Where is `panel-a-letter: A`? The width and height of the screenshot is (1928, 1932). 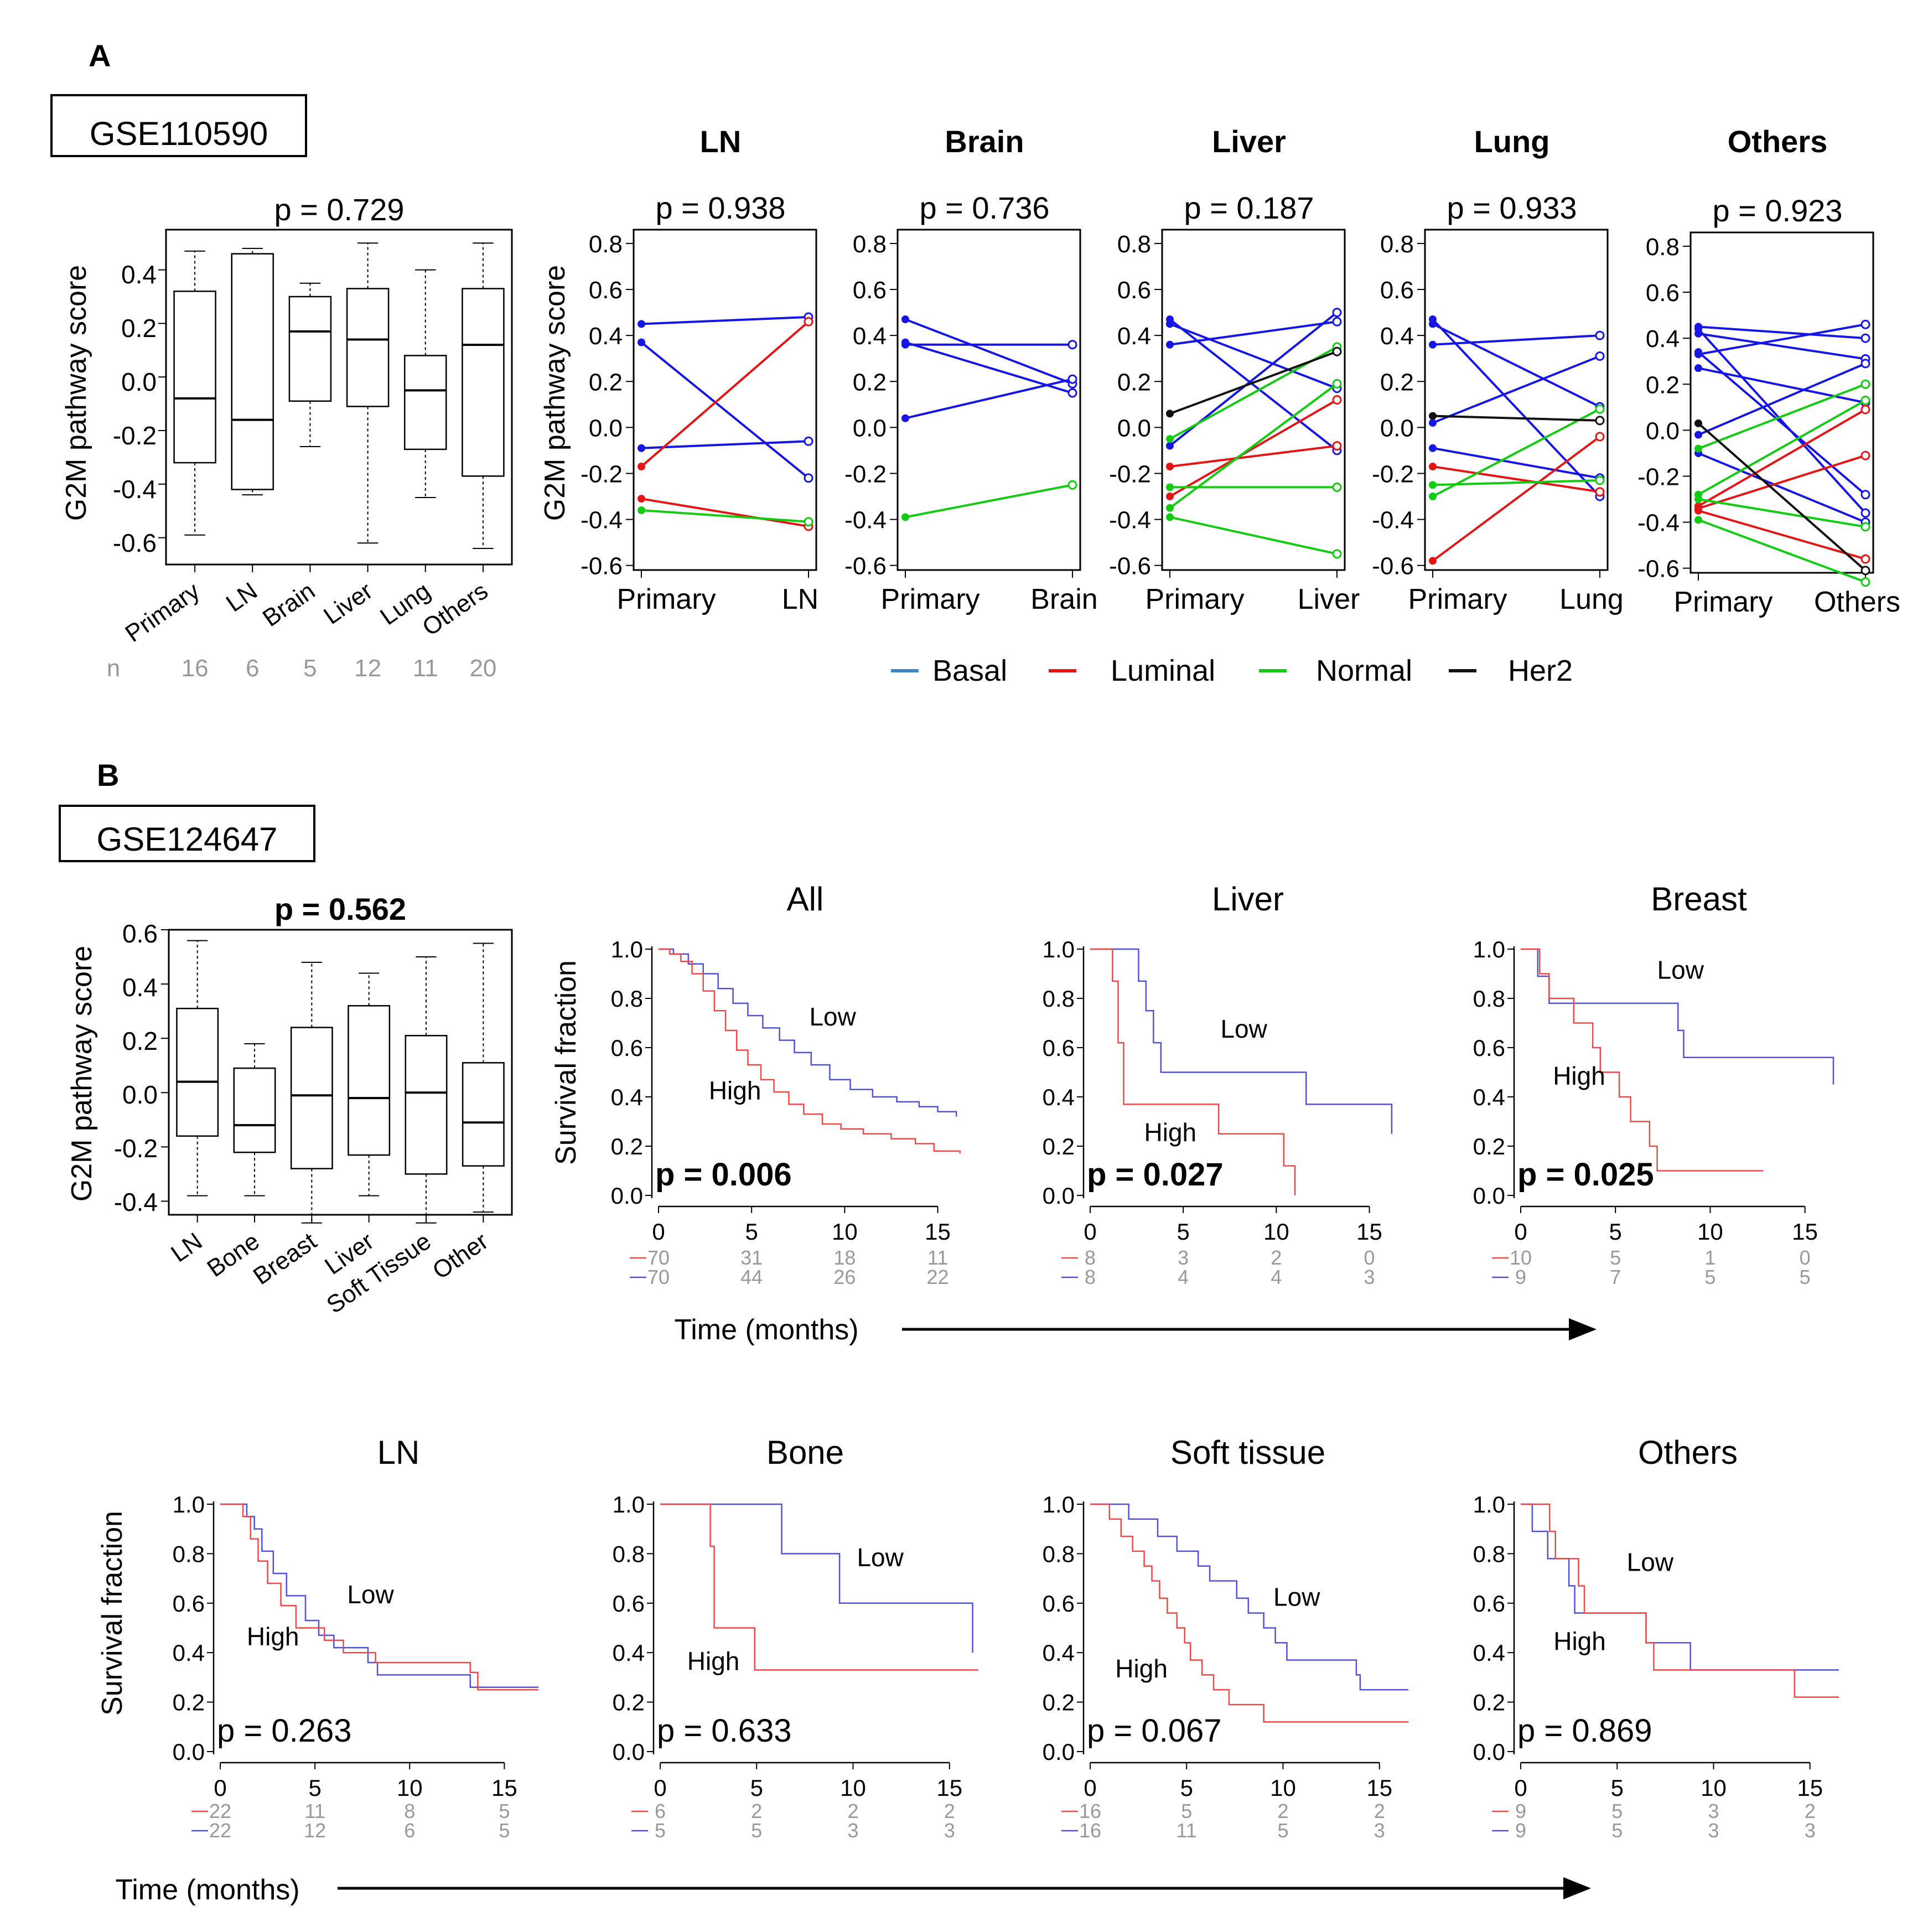
panel-a-letter: A is located at coordinates (100, 55).